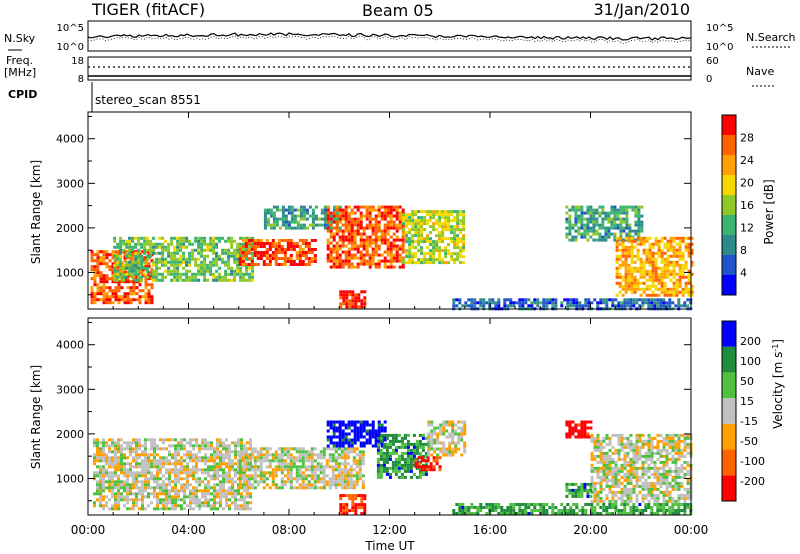 This screenshot has width=800, height=554. What do you see at coordinates (188, 530) in the screenshot?
I see `x-tick-label: 04:00` at bounding box center [188, 530].